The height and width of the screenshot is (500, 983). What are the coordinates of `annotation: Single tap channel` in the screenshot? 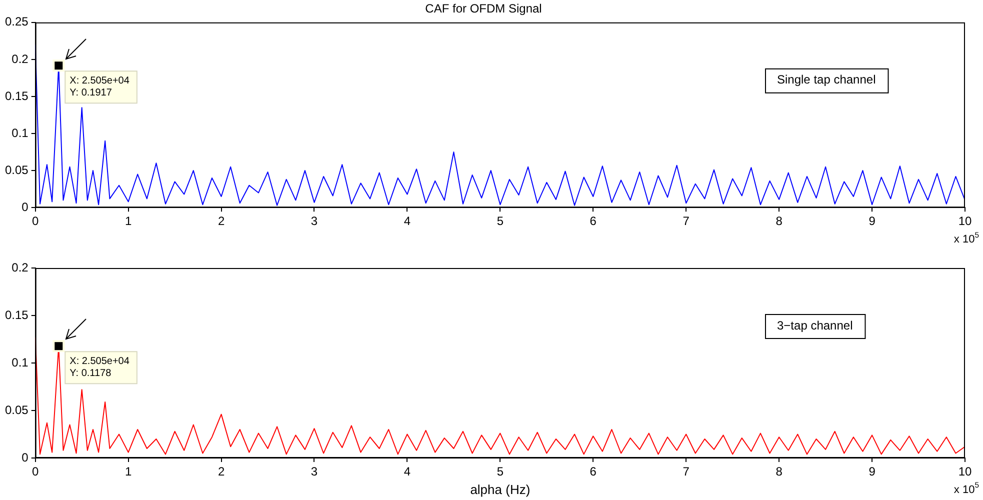 It's located at (826, 79).